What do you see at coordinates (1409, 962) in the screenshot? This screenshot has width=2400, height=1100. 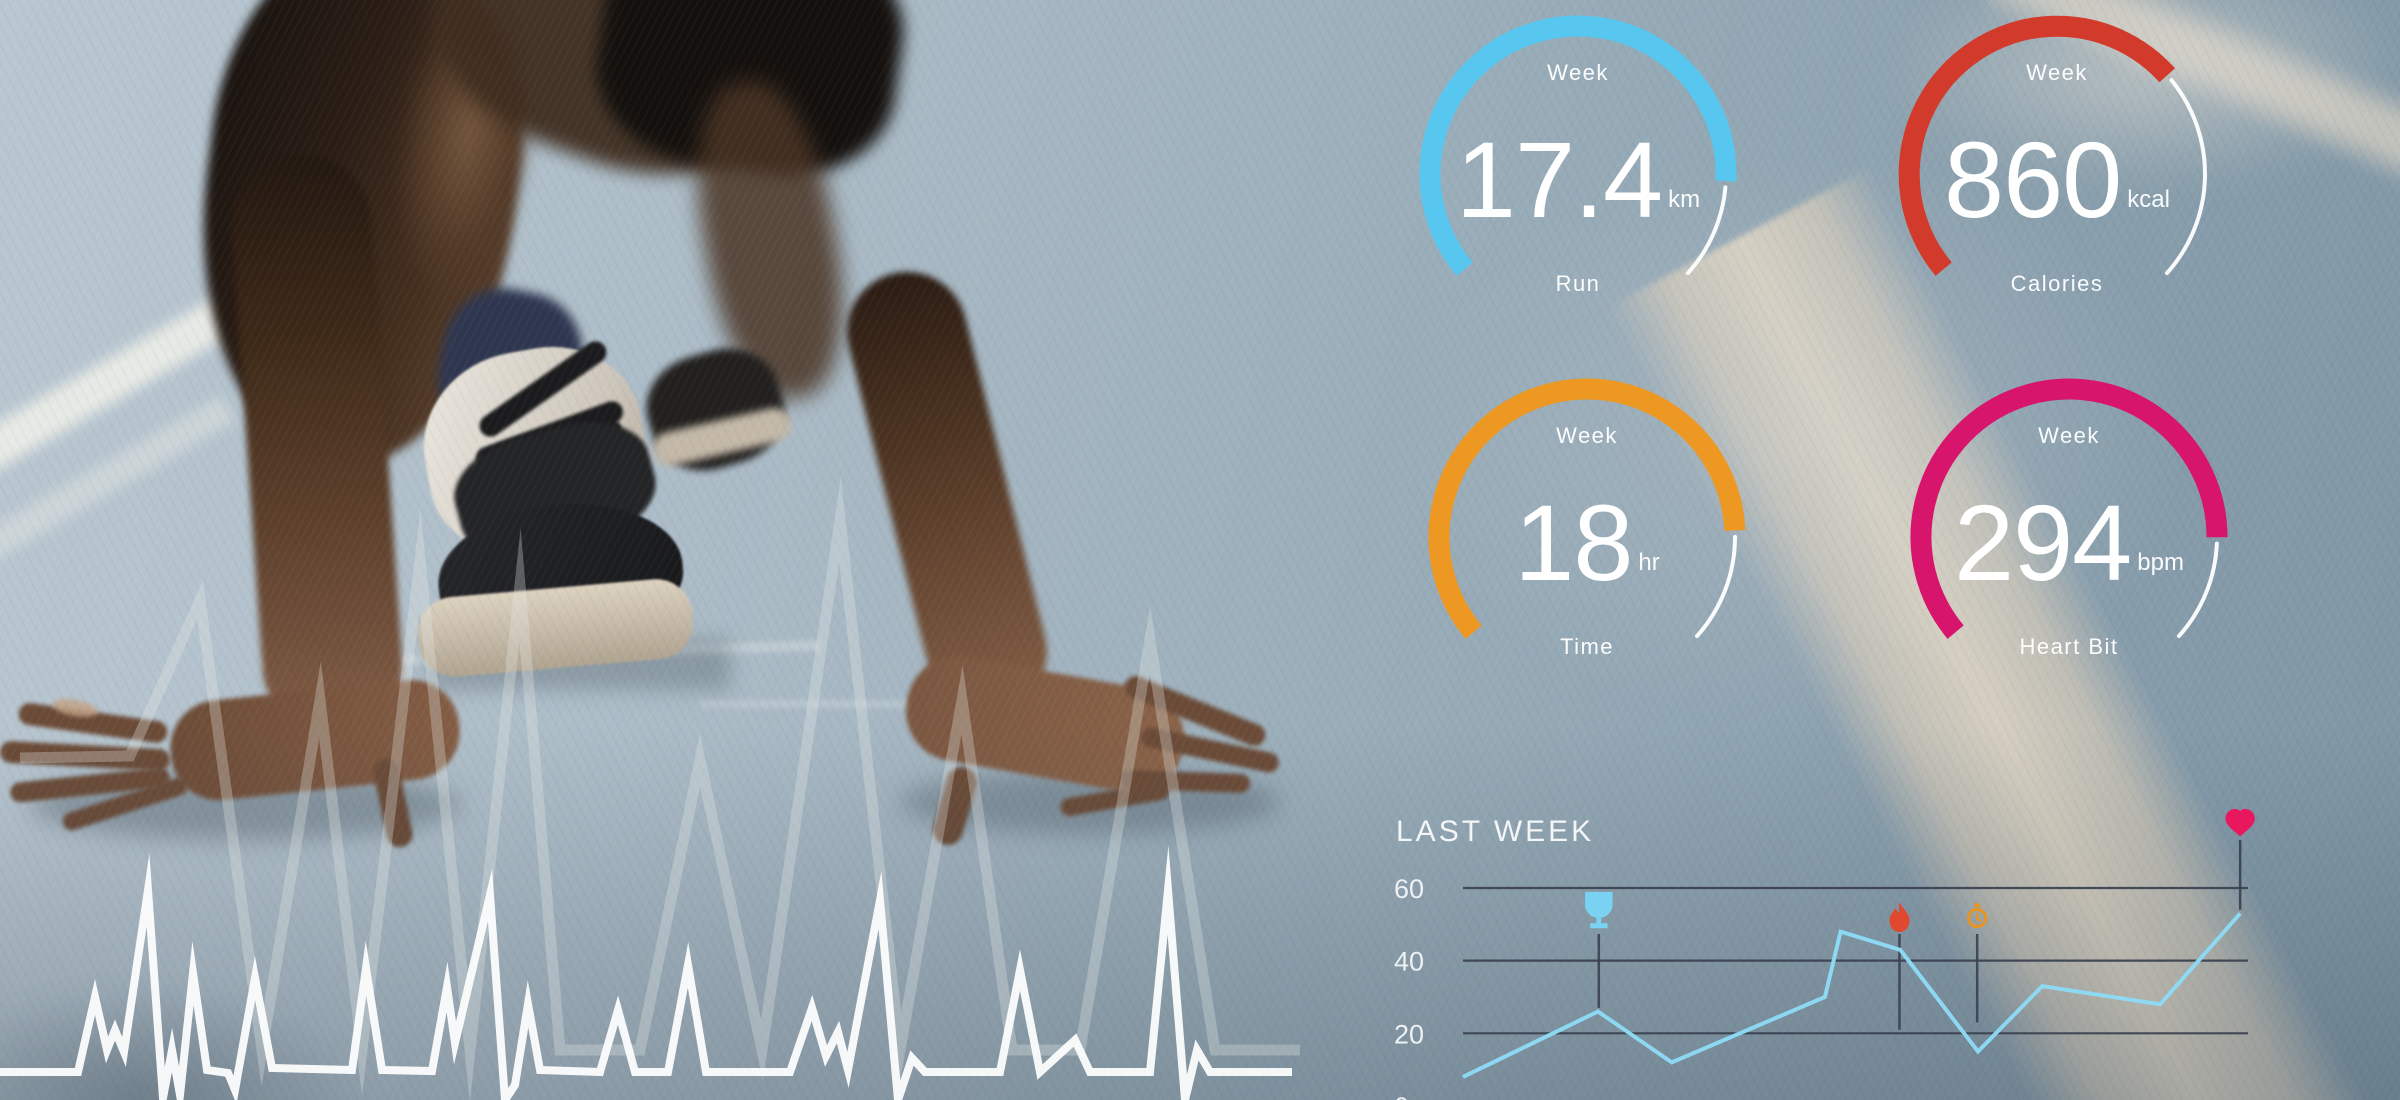 I see `svg-text: 40` at bounding box center [1409, 962].